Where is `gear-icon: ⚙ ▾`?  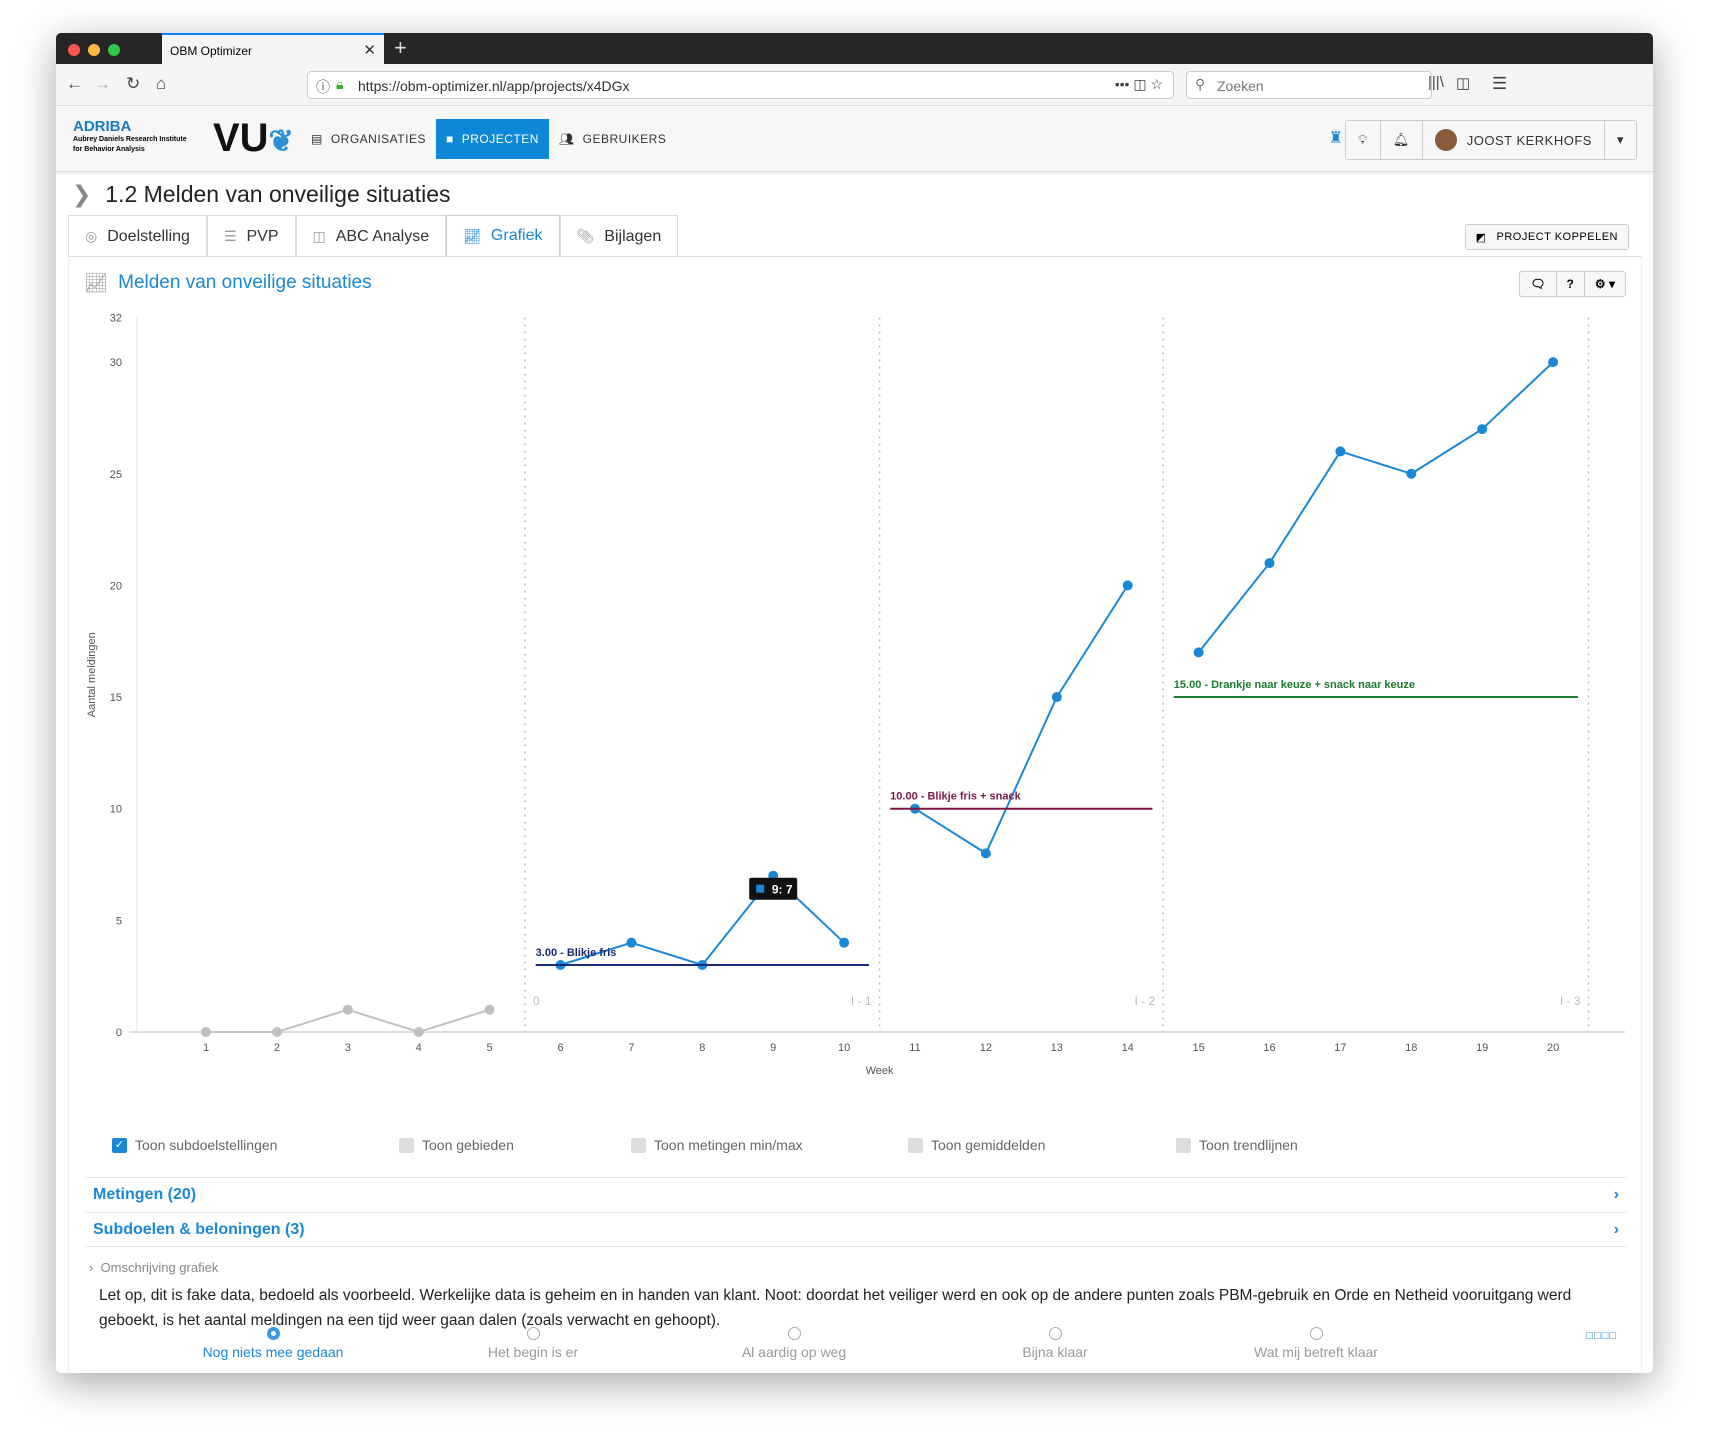
gear-icon: ⚙ ▾ is located at coordinates (1604, 284).